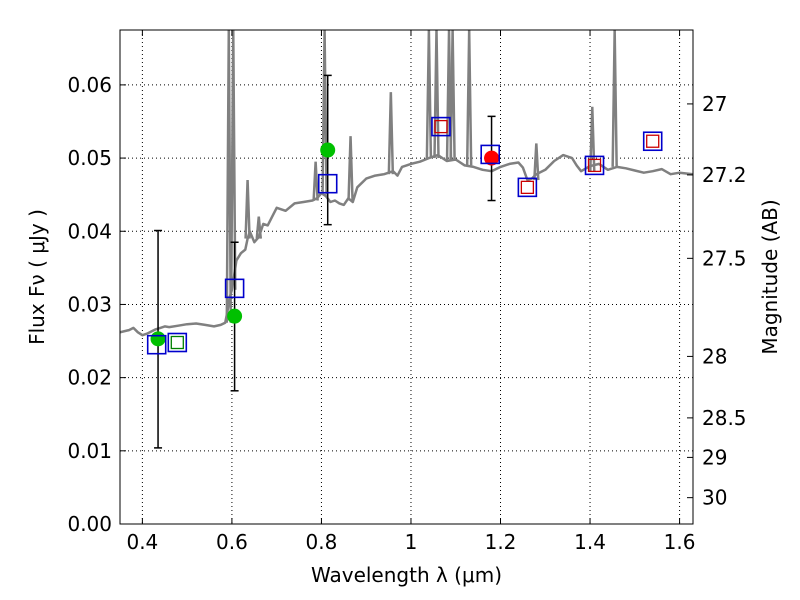  What do you see at coordinates (89, 378) in the screenshot?
I see `y-tick-label: 0.02` at bounding box center [89, 378].